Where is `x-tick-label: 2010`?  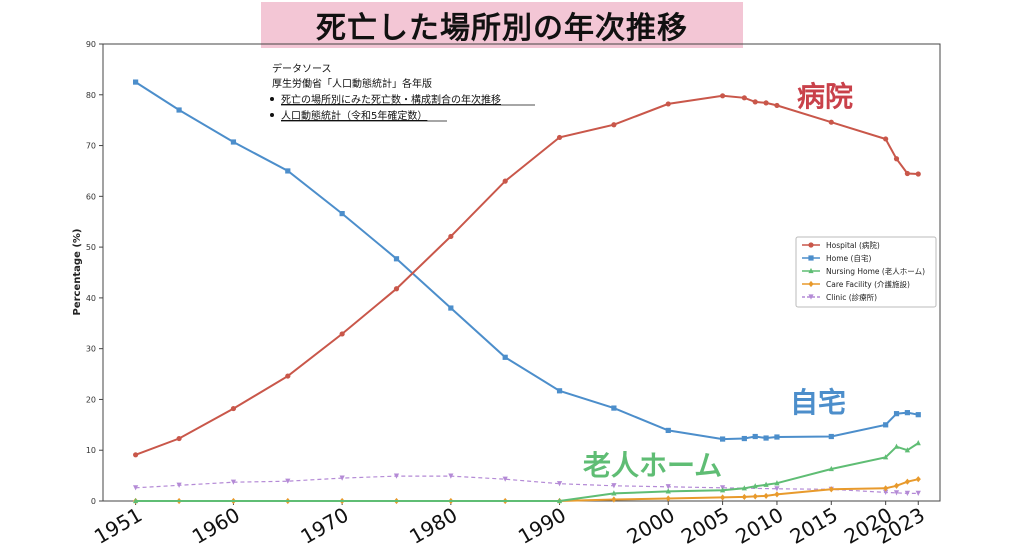
x-tick-label: 2010 is located at coordinates (759, 526).